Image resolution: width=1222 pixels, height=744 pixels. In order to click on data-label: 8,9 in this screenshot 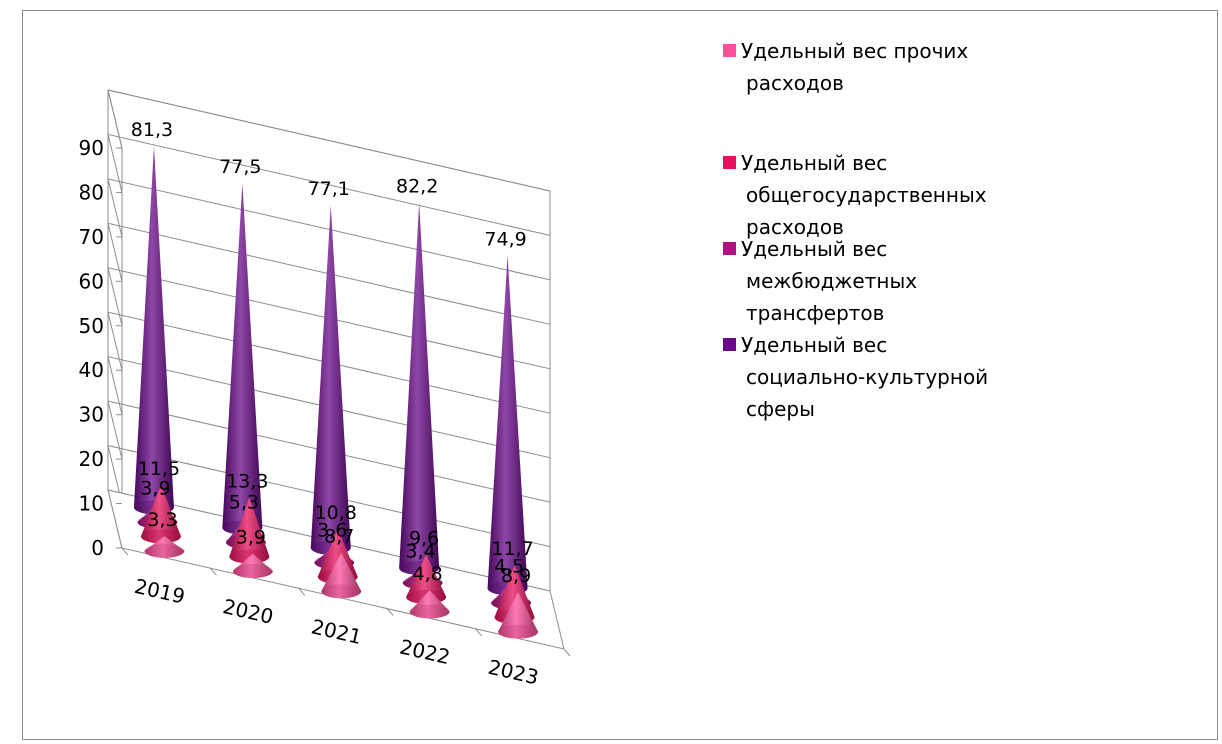, I will do `click(516, 576)`.